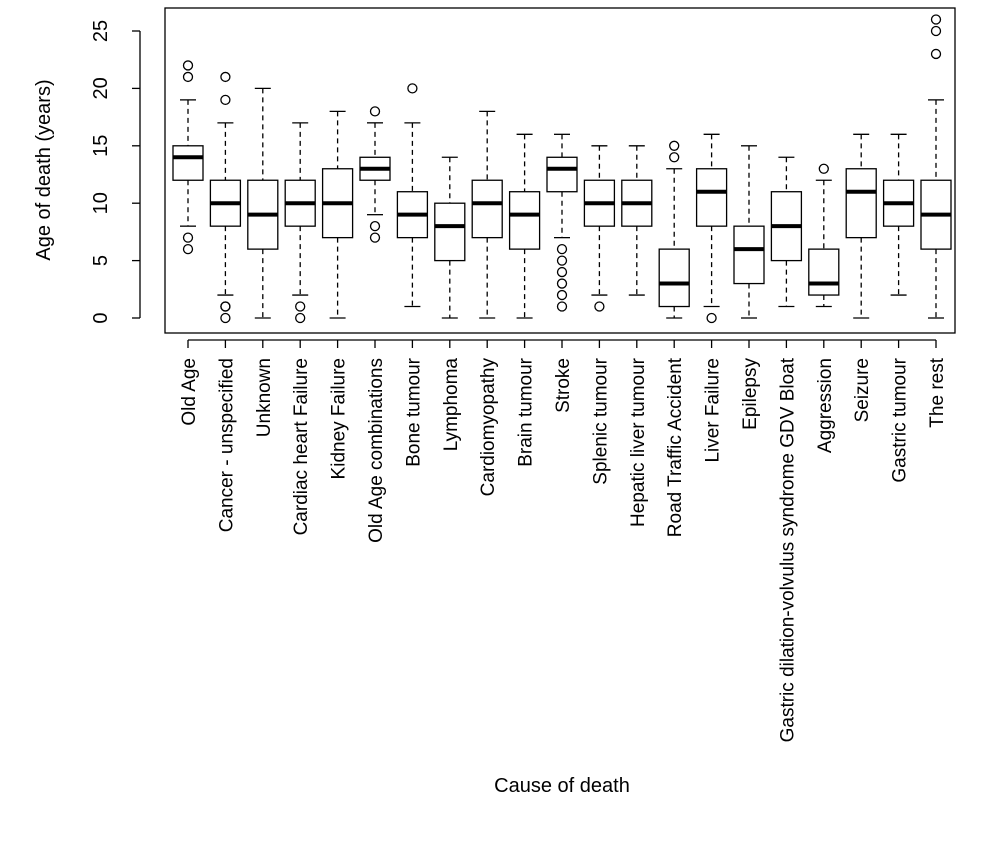 This screenshot has height=868, width=1000. Describe the element at coordinates (101, 203) in the screenshot. I see `y-tick-label: 10` at that location.